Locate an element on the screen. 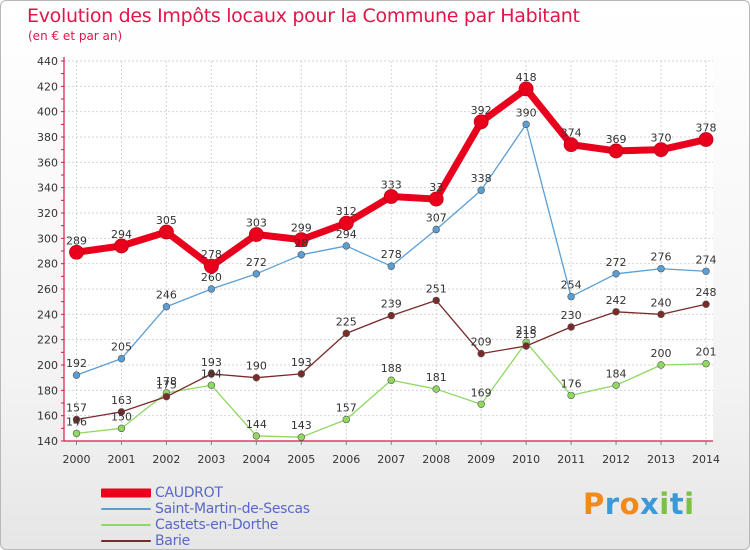 The width and height of the screenshot is (750, 550). data-label: 146 is located at coordinates (76, 421).